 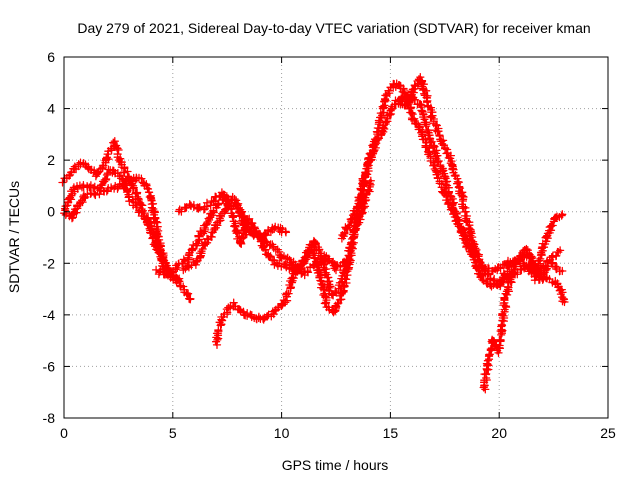 I want to click on x-tick-label: 5, so click(x=173, y=433).